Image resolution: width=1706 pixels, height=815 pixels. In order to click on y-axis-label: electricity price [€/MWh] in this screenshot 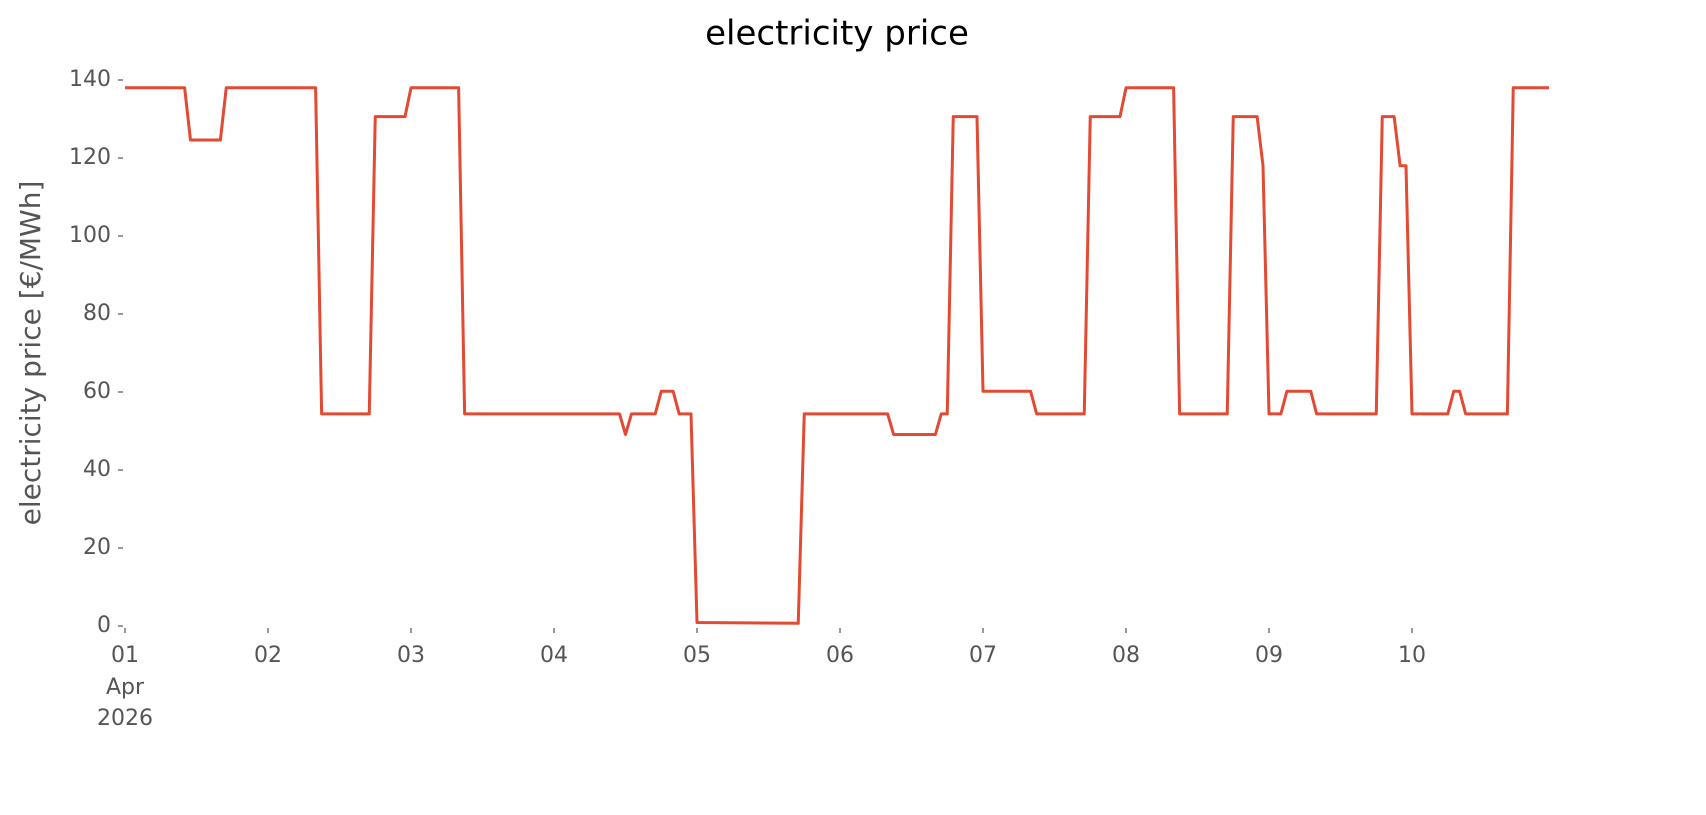, I will do `click(30, 353)`.